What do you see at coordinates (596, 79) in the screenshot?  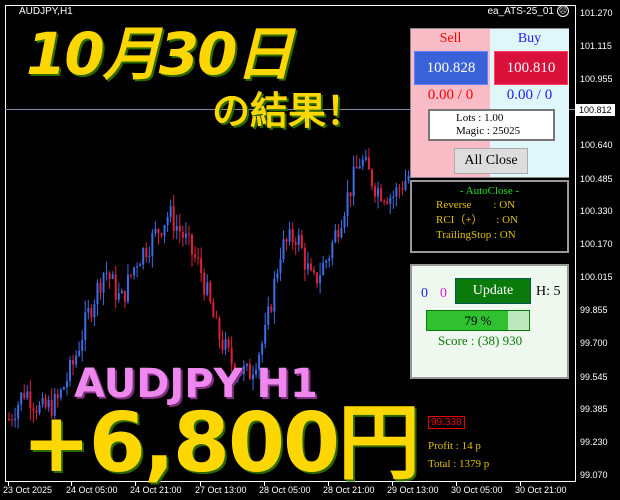 I see `price-tick-label: 100.955` at bounding box center [596, 79].